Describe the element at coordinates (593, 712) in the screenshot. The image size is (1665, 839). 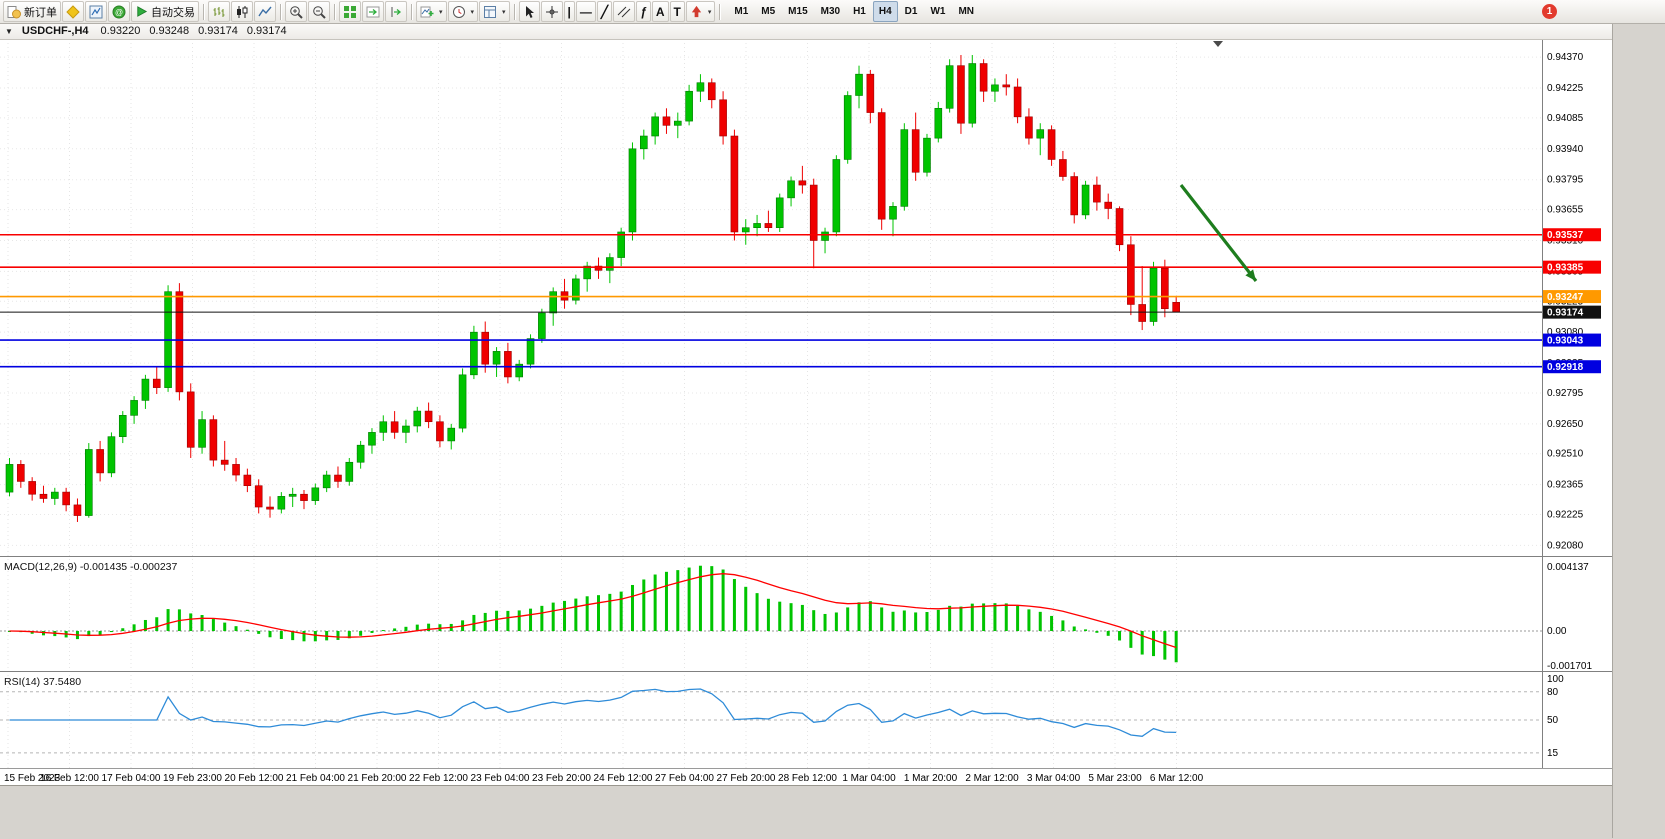
I see `rsi-line` at that location.